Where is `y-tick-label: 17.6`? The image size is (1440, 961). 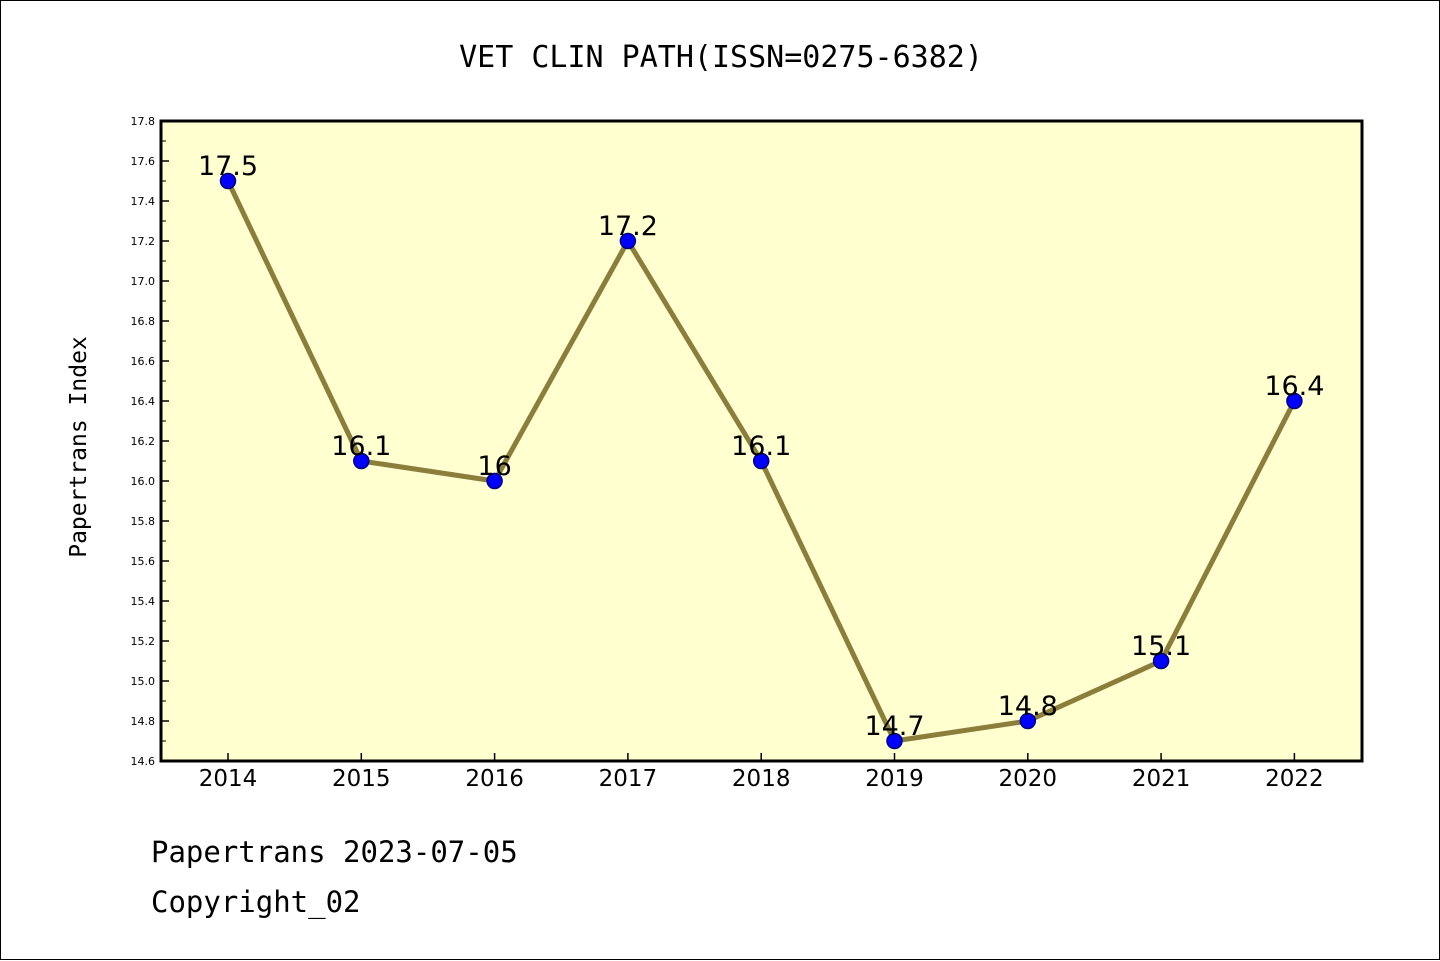 y-tick-label: 17.6 is located at coordinates (143, 161).